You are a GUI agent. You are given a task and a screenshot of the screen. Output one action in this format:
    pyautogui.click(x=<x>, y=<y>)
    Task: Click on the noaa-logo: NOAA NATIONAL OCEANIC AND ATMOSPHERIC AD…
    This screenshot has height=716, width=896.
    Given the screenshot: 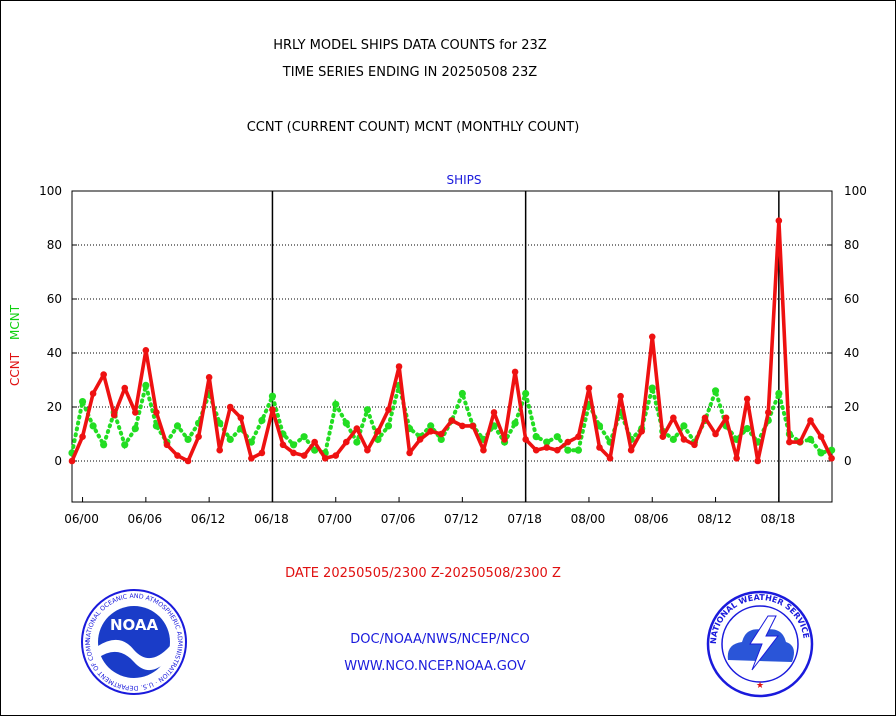 What is the action you would take?
    pyautogui.click(x=133, y=641)
    